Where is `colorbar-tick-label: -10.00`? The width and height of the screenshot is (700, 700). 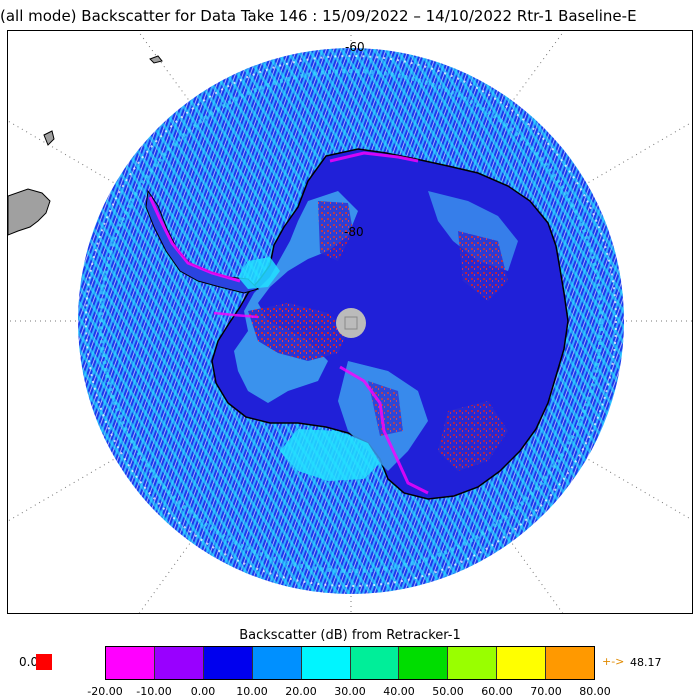 colorbar-tick-label: -10.00 is located at coordinates (154, 691).